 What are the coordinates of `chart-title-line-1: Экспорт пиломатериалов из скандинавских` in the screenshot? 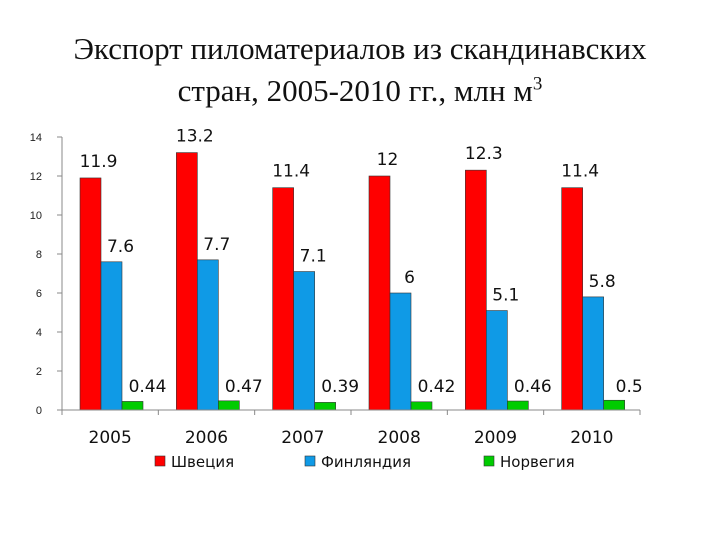 It's located at (360, 48).